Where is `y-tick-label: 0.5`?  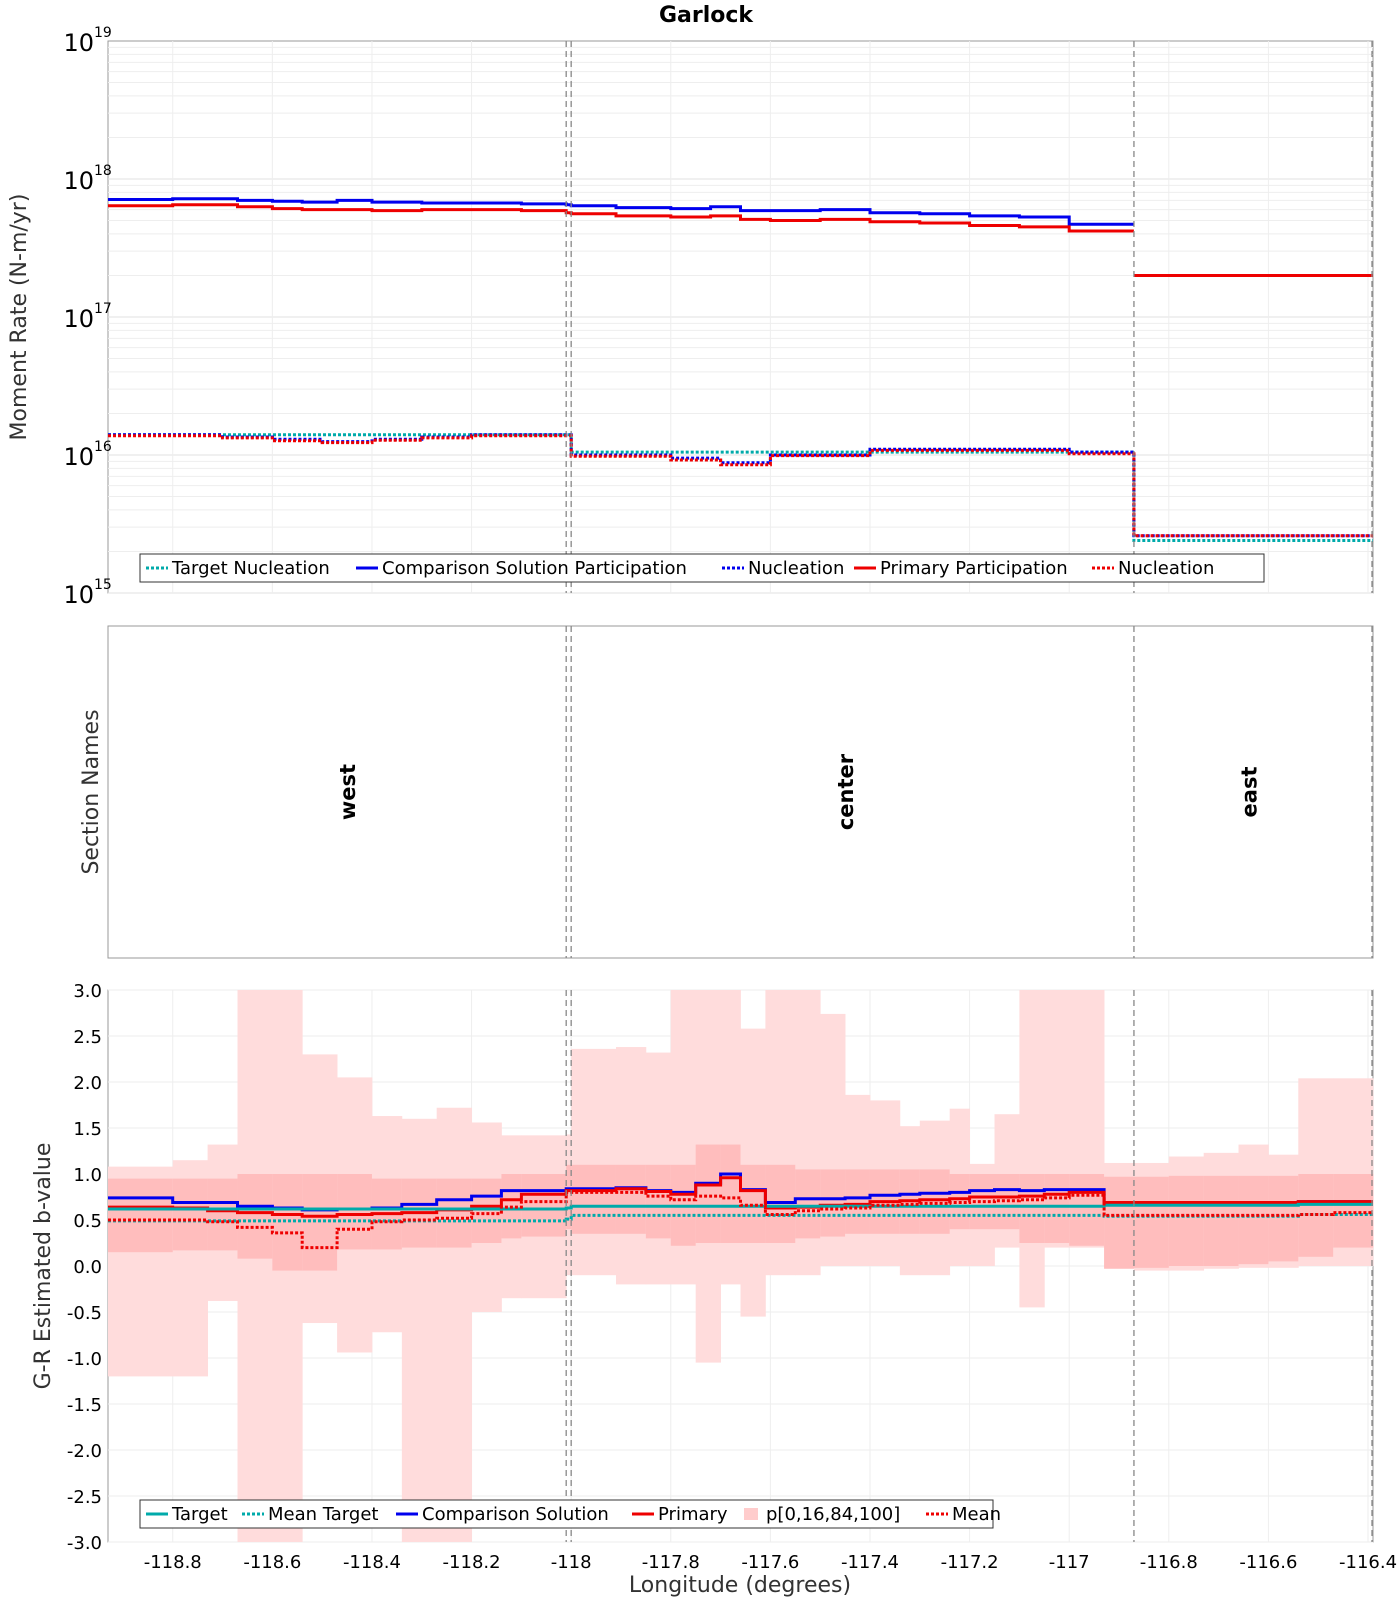 y-tick-label: 0.5 is located at coordinates (87, 1221).